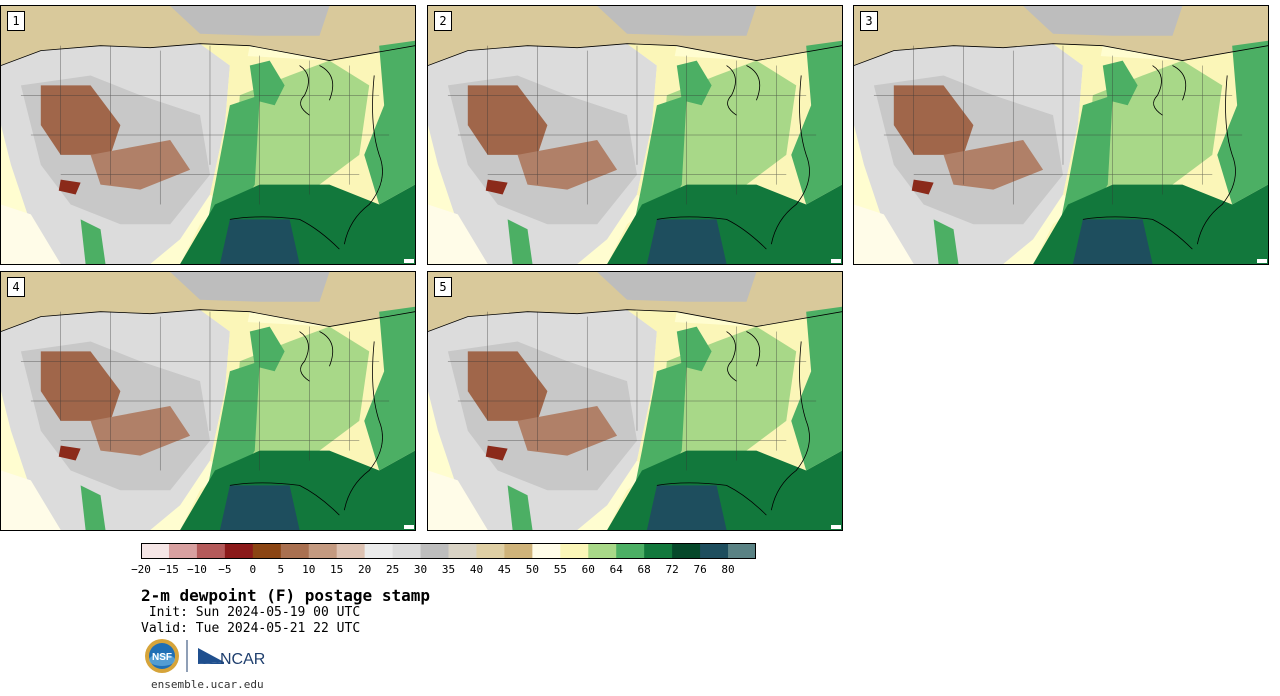 This screenshot has height=696, width=1280. What do you see at coordinates (560, 569) in the screenshot?
I see `colorbar-tick-label: 55` at bounding box center [560, 569].